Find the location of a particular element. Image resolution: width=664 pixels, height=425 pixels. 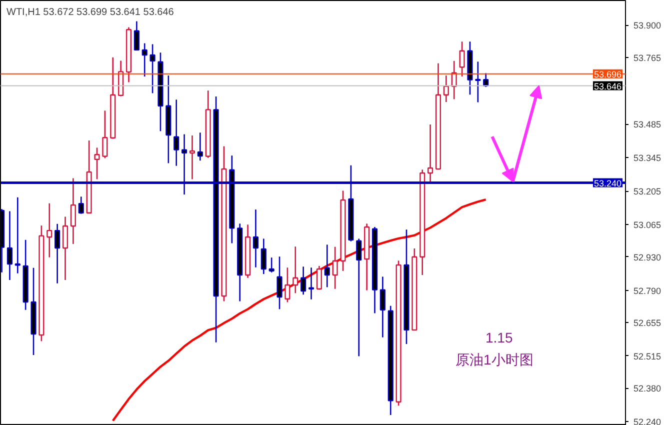

y-tick-label: 52.930 is located at coordinates (648, 257).